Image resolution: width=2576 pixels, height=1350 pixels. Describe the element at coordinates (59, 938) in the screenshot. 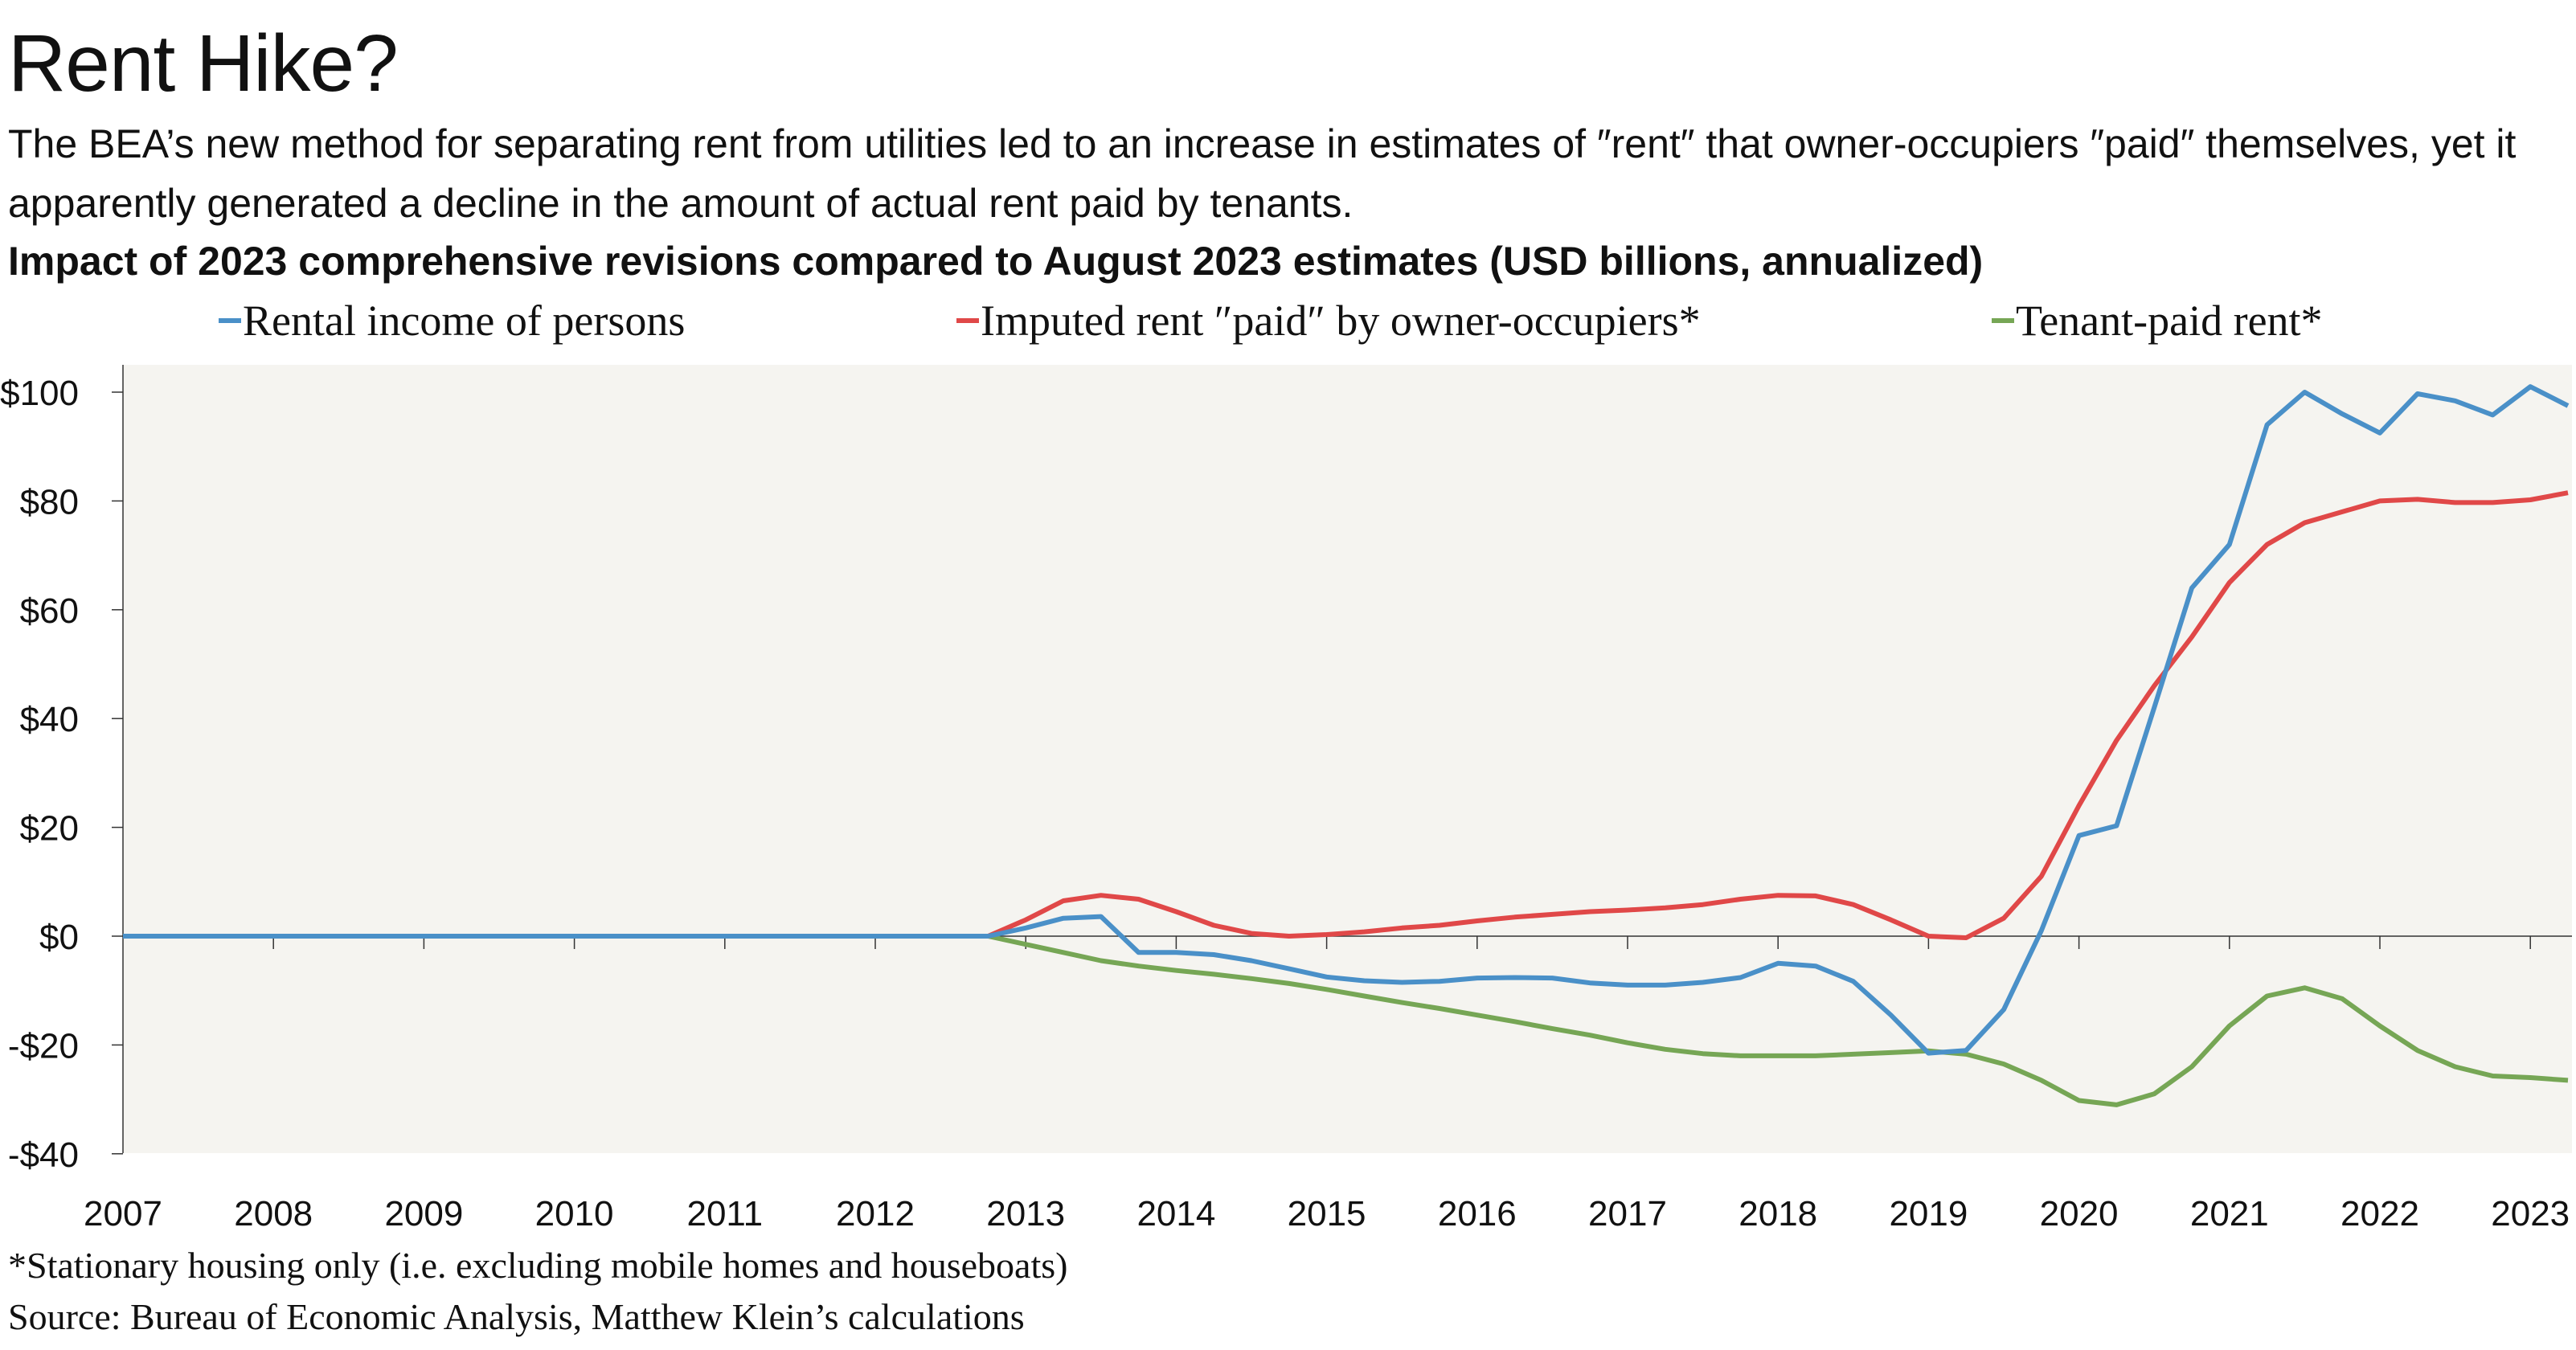

I see `y-tick-label: $0` at that location.